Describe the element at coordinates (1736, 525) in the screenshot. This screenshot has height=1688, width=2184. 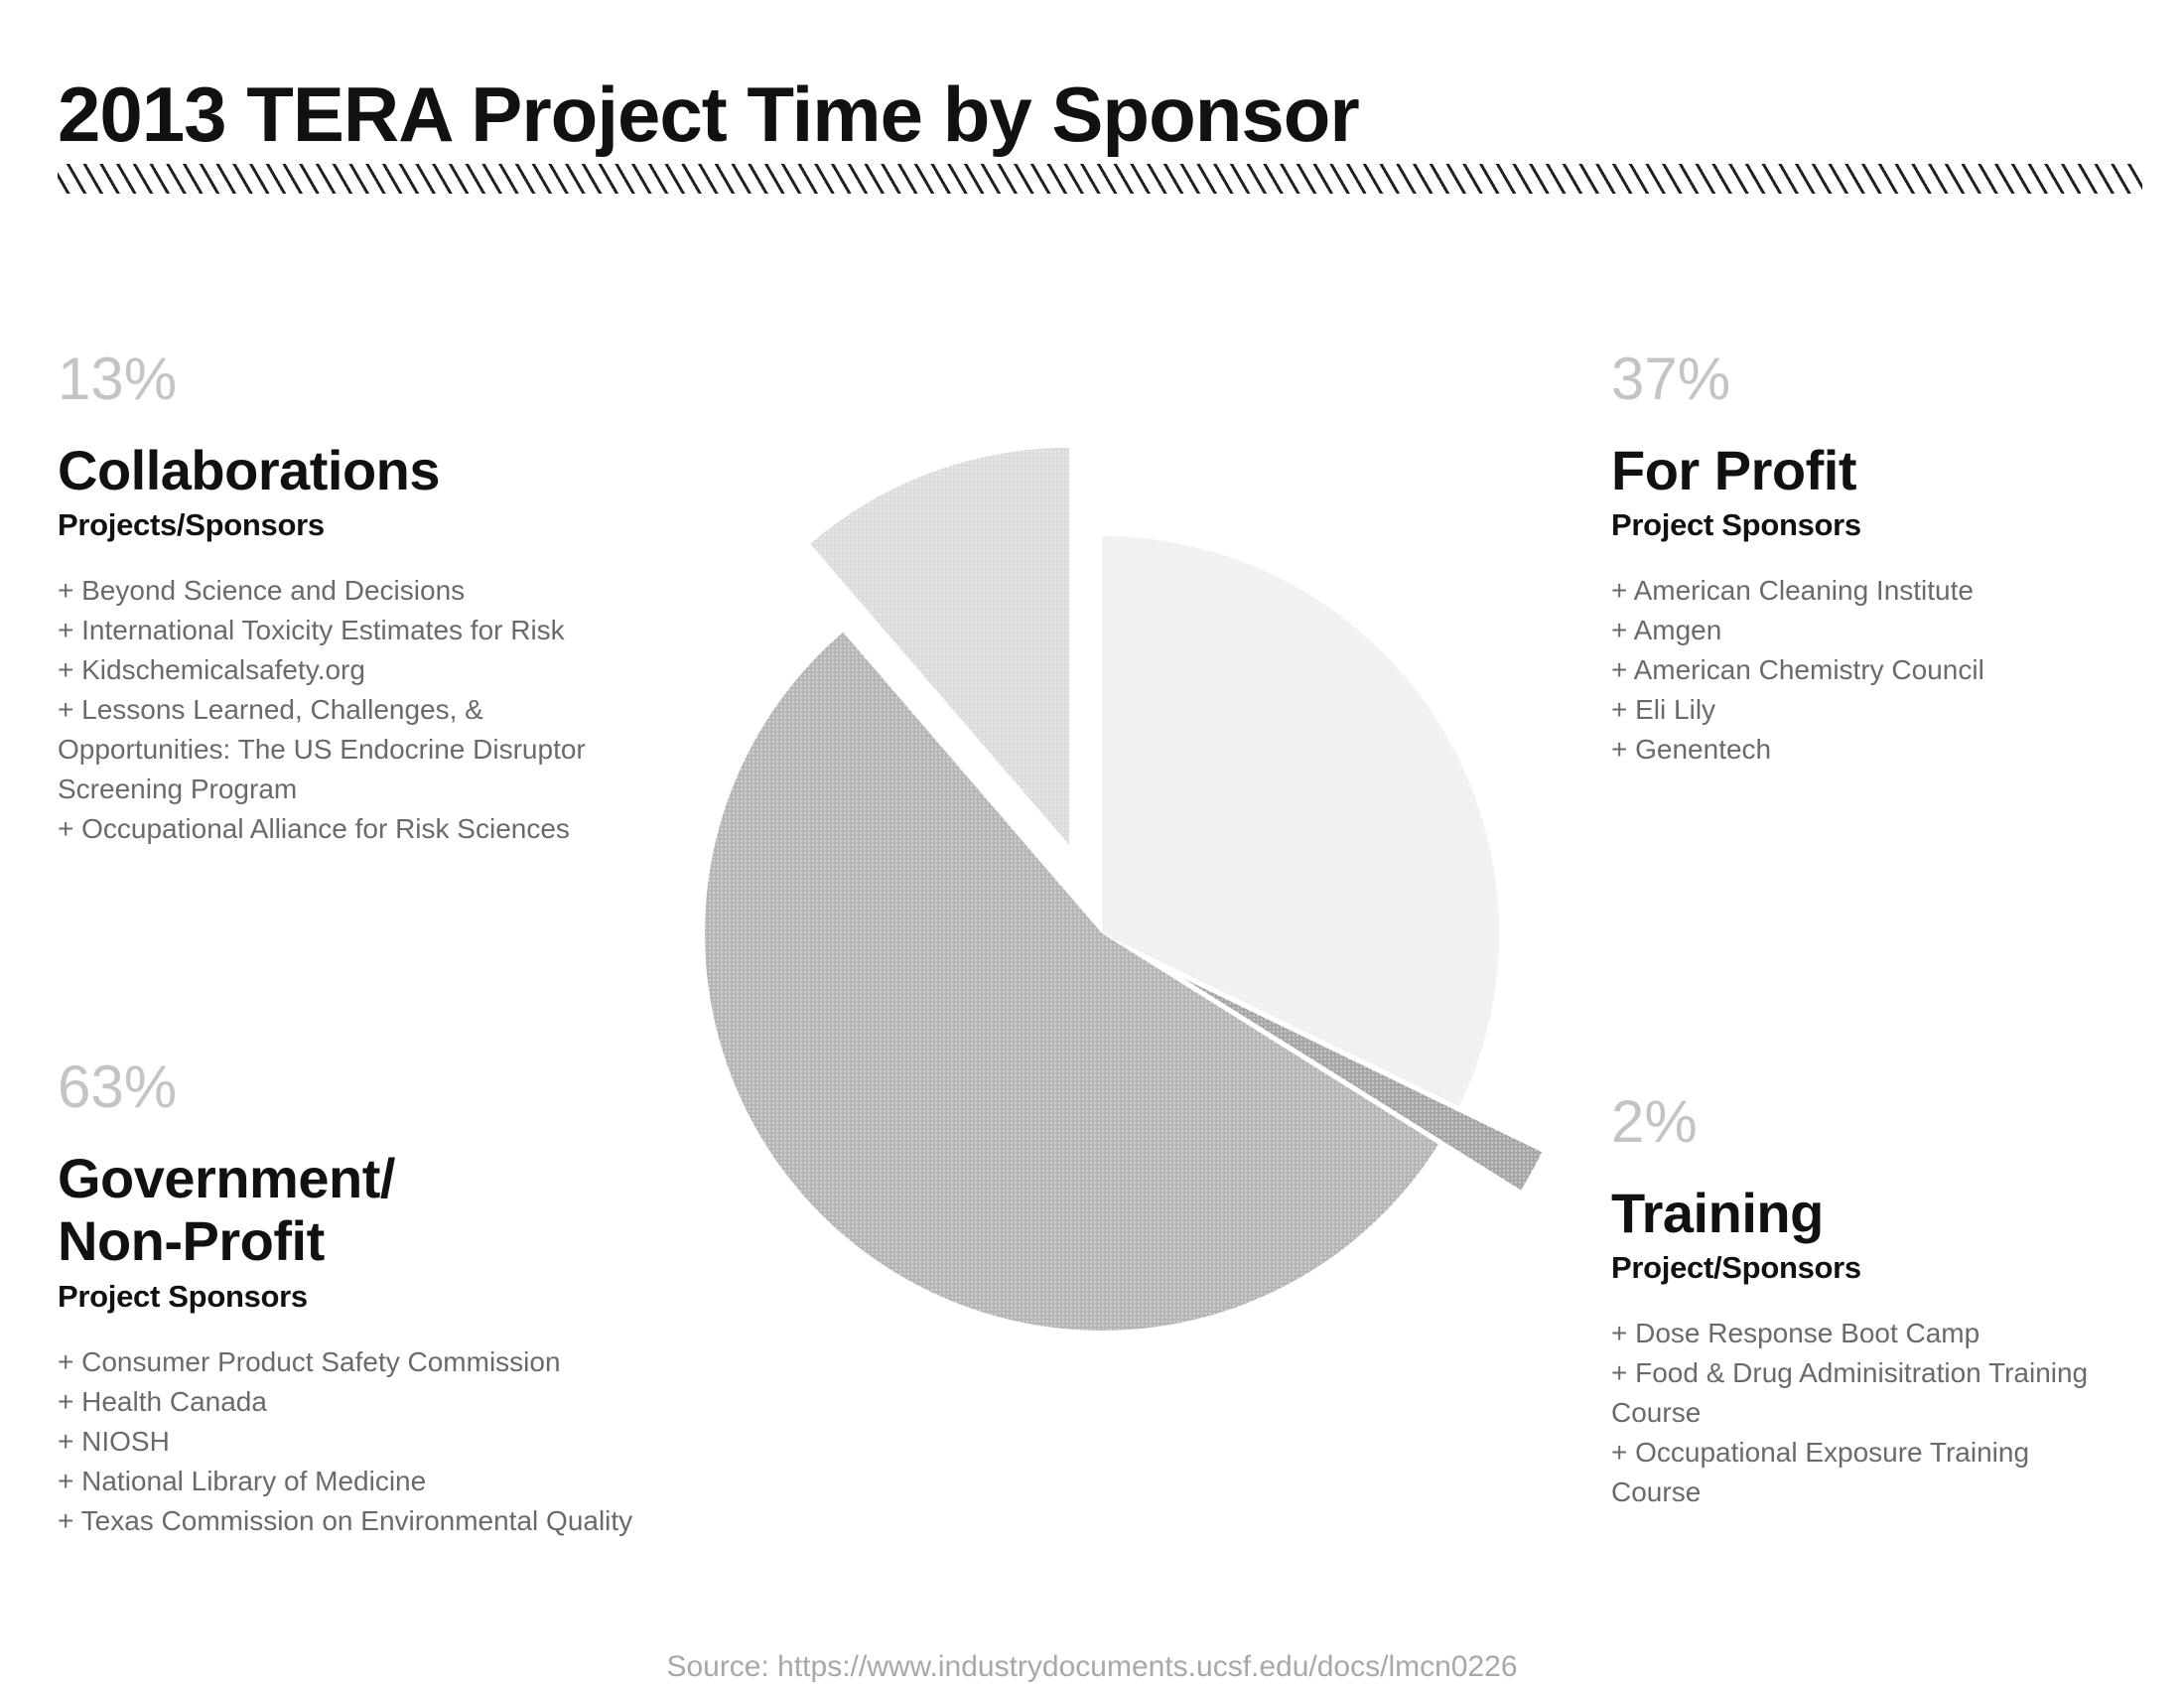
I see `for-profit-subtitle: Project Sponsors` at that location.